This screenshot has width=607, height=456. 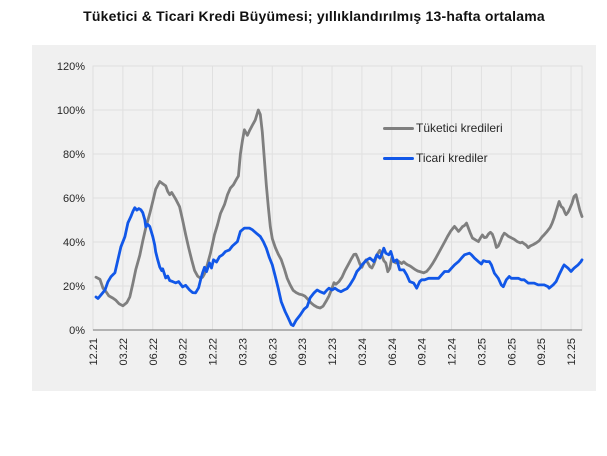 What do you see at coordinates (71, 111) in the screenshot?
I see `y-tick-label: 100%` at bounding box center [71, 111].